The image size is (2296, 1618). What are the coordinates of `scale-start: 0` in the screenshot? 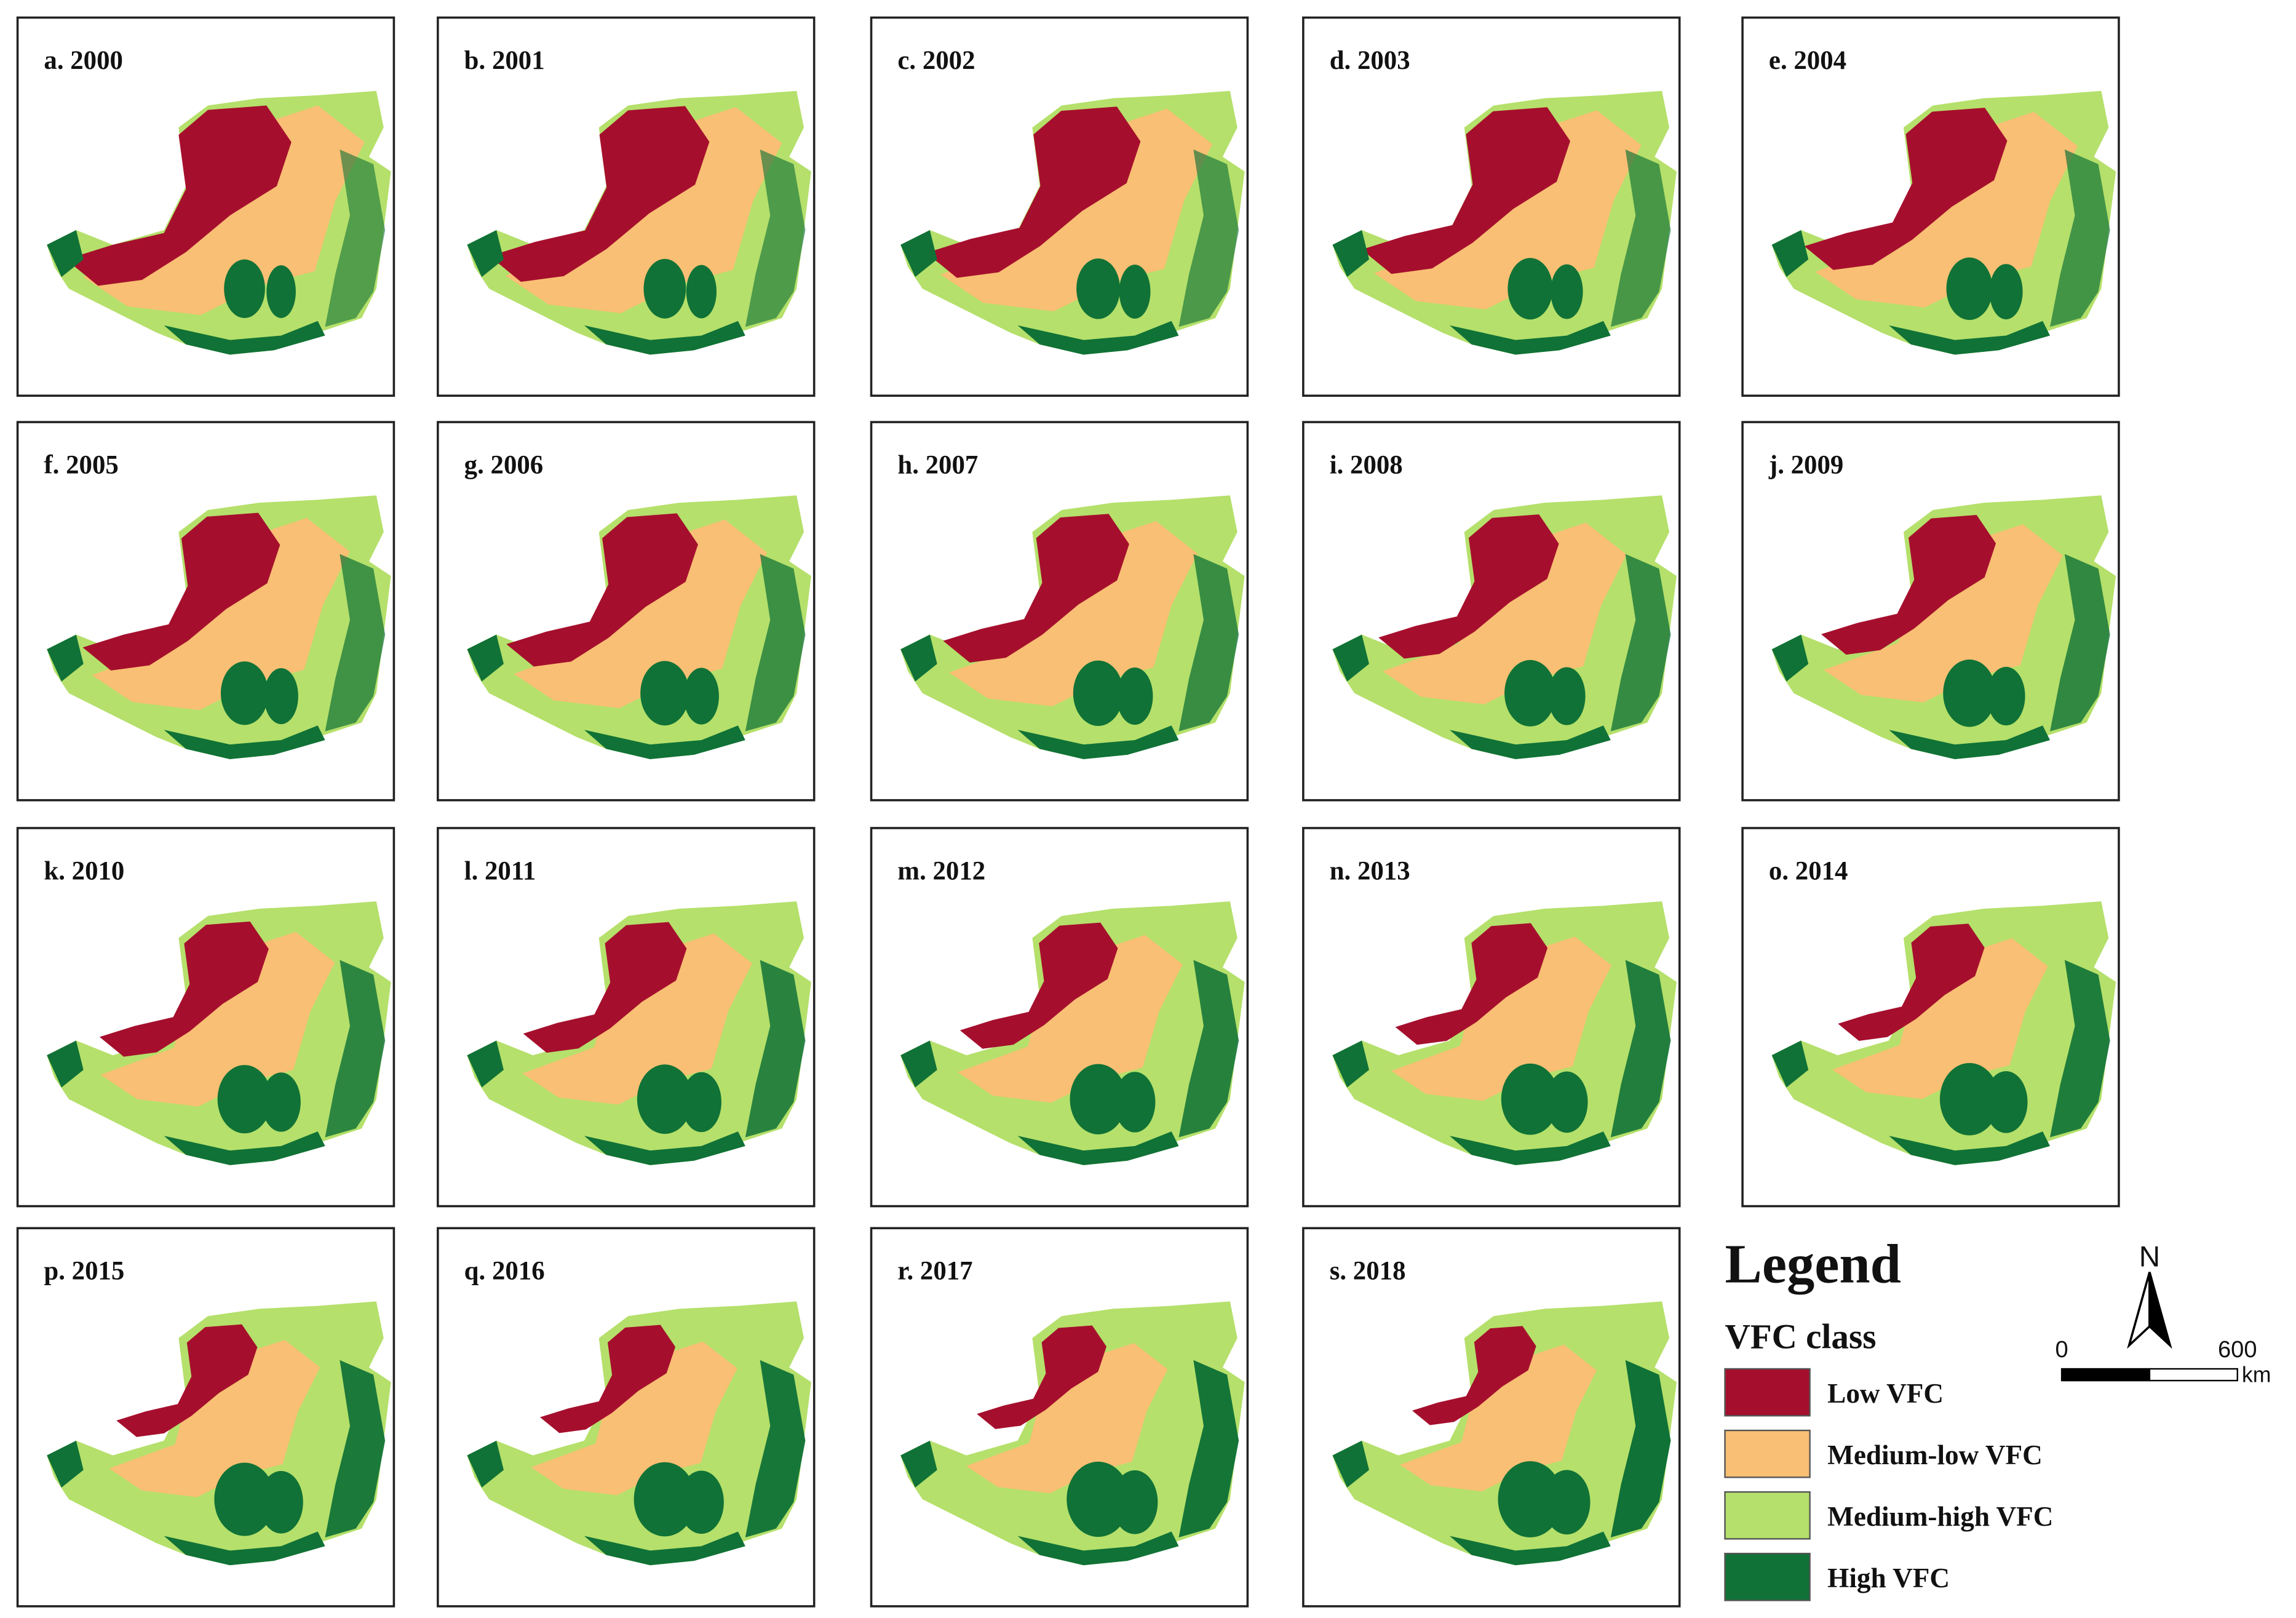 It's located at (2061, 1350).